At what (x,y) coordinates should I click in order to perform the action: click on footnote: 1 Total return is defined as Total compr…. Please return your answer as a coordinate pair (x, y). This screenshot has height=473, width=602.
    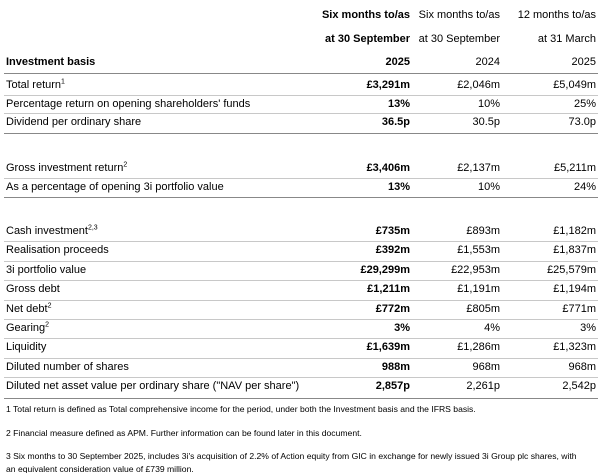
    Looking at the image, I should click on (241, 409).